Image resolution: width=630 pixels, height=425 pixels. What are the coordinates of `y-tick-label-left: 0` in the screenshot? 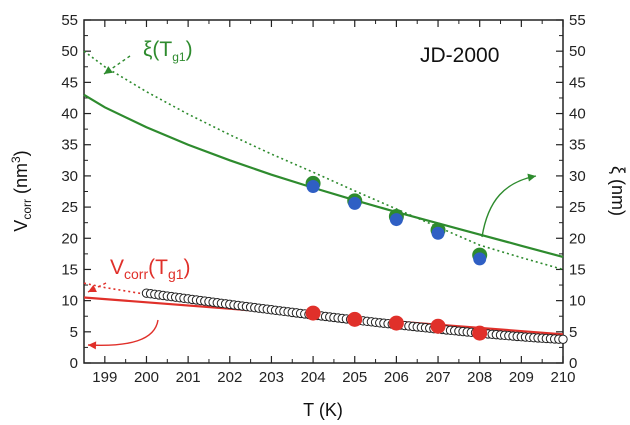 It's located at (74, 363).